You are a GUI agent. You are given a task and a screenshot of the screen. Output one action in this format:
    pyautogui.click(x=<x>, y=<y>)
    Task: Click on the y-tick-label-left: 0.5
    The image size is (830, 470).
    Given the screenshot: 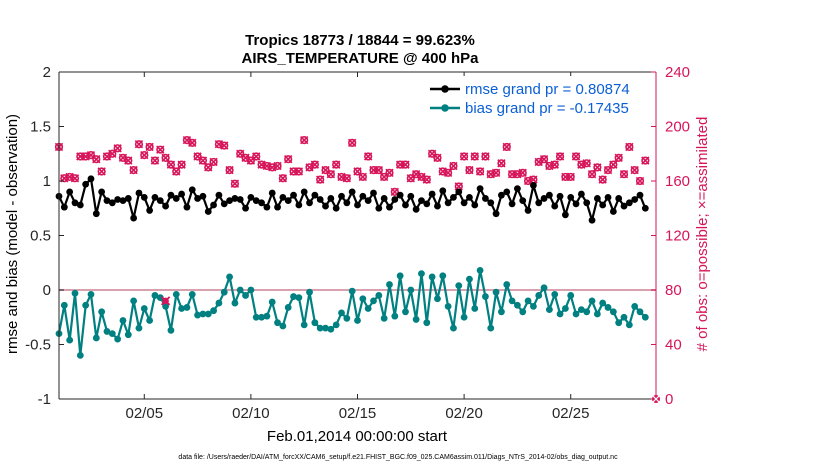 What is the action you would take?
    pyautogui.click(x=40, y=236)
    